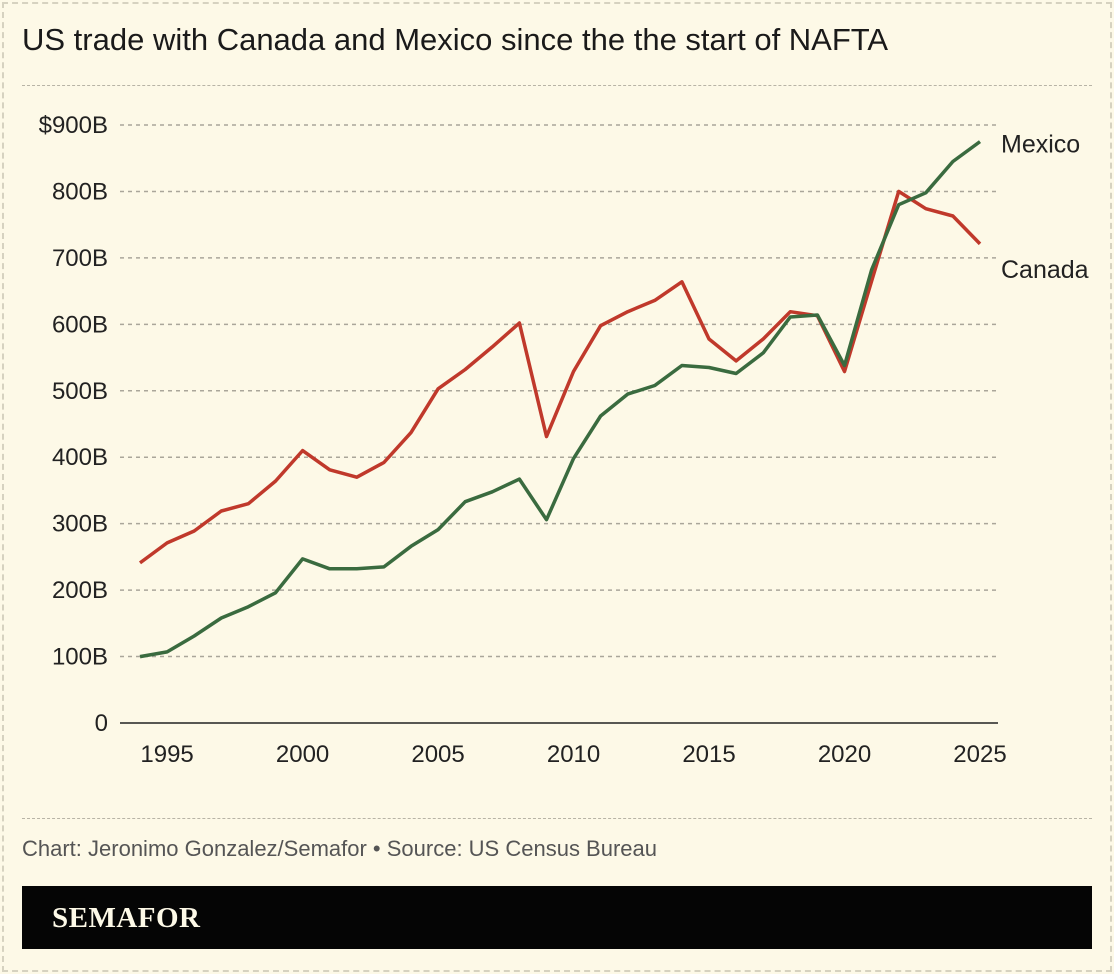  What do you see at coordinates (80, 657) in the screenshot?
I see `y-tick-label: 100B` at bounding box center [80, 657].